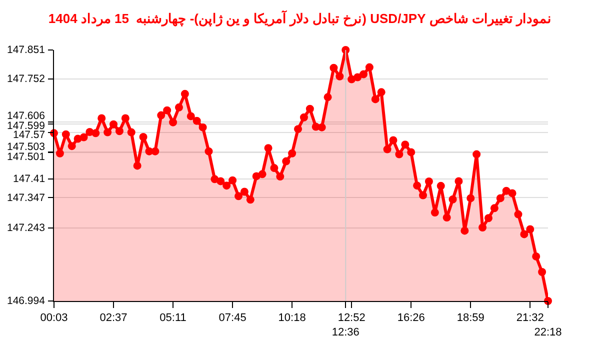 This screenshot has height=352, width=600. What do you see at coordinates (26, 50) in the screenshot?
I see `y-tick-label: 147.851` at bounding box center [26, 50].